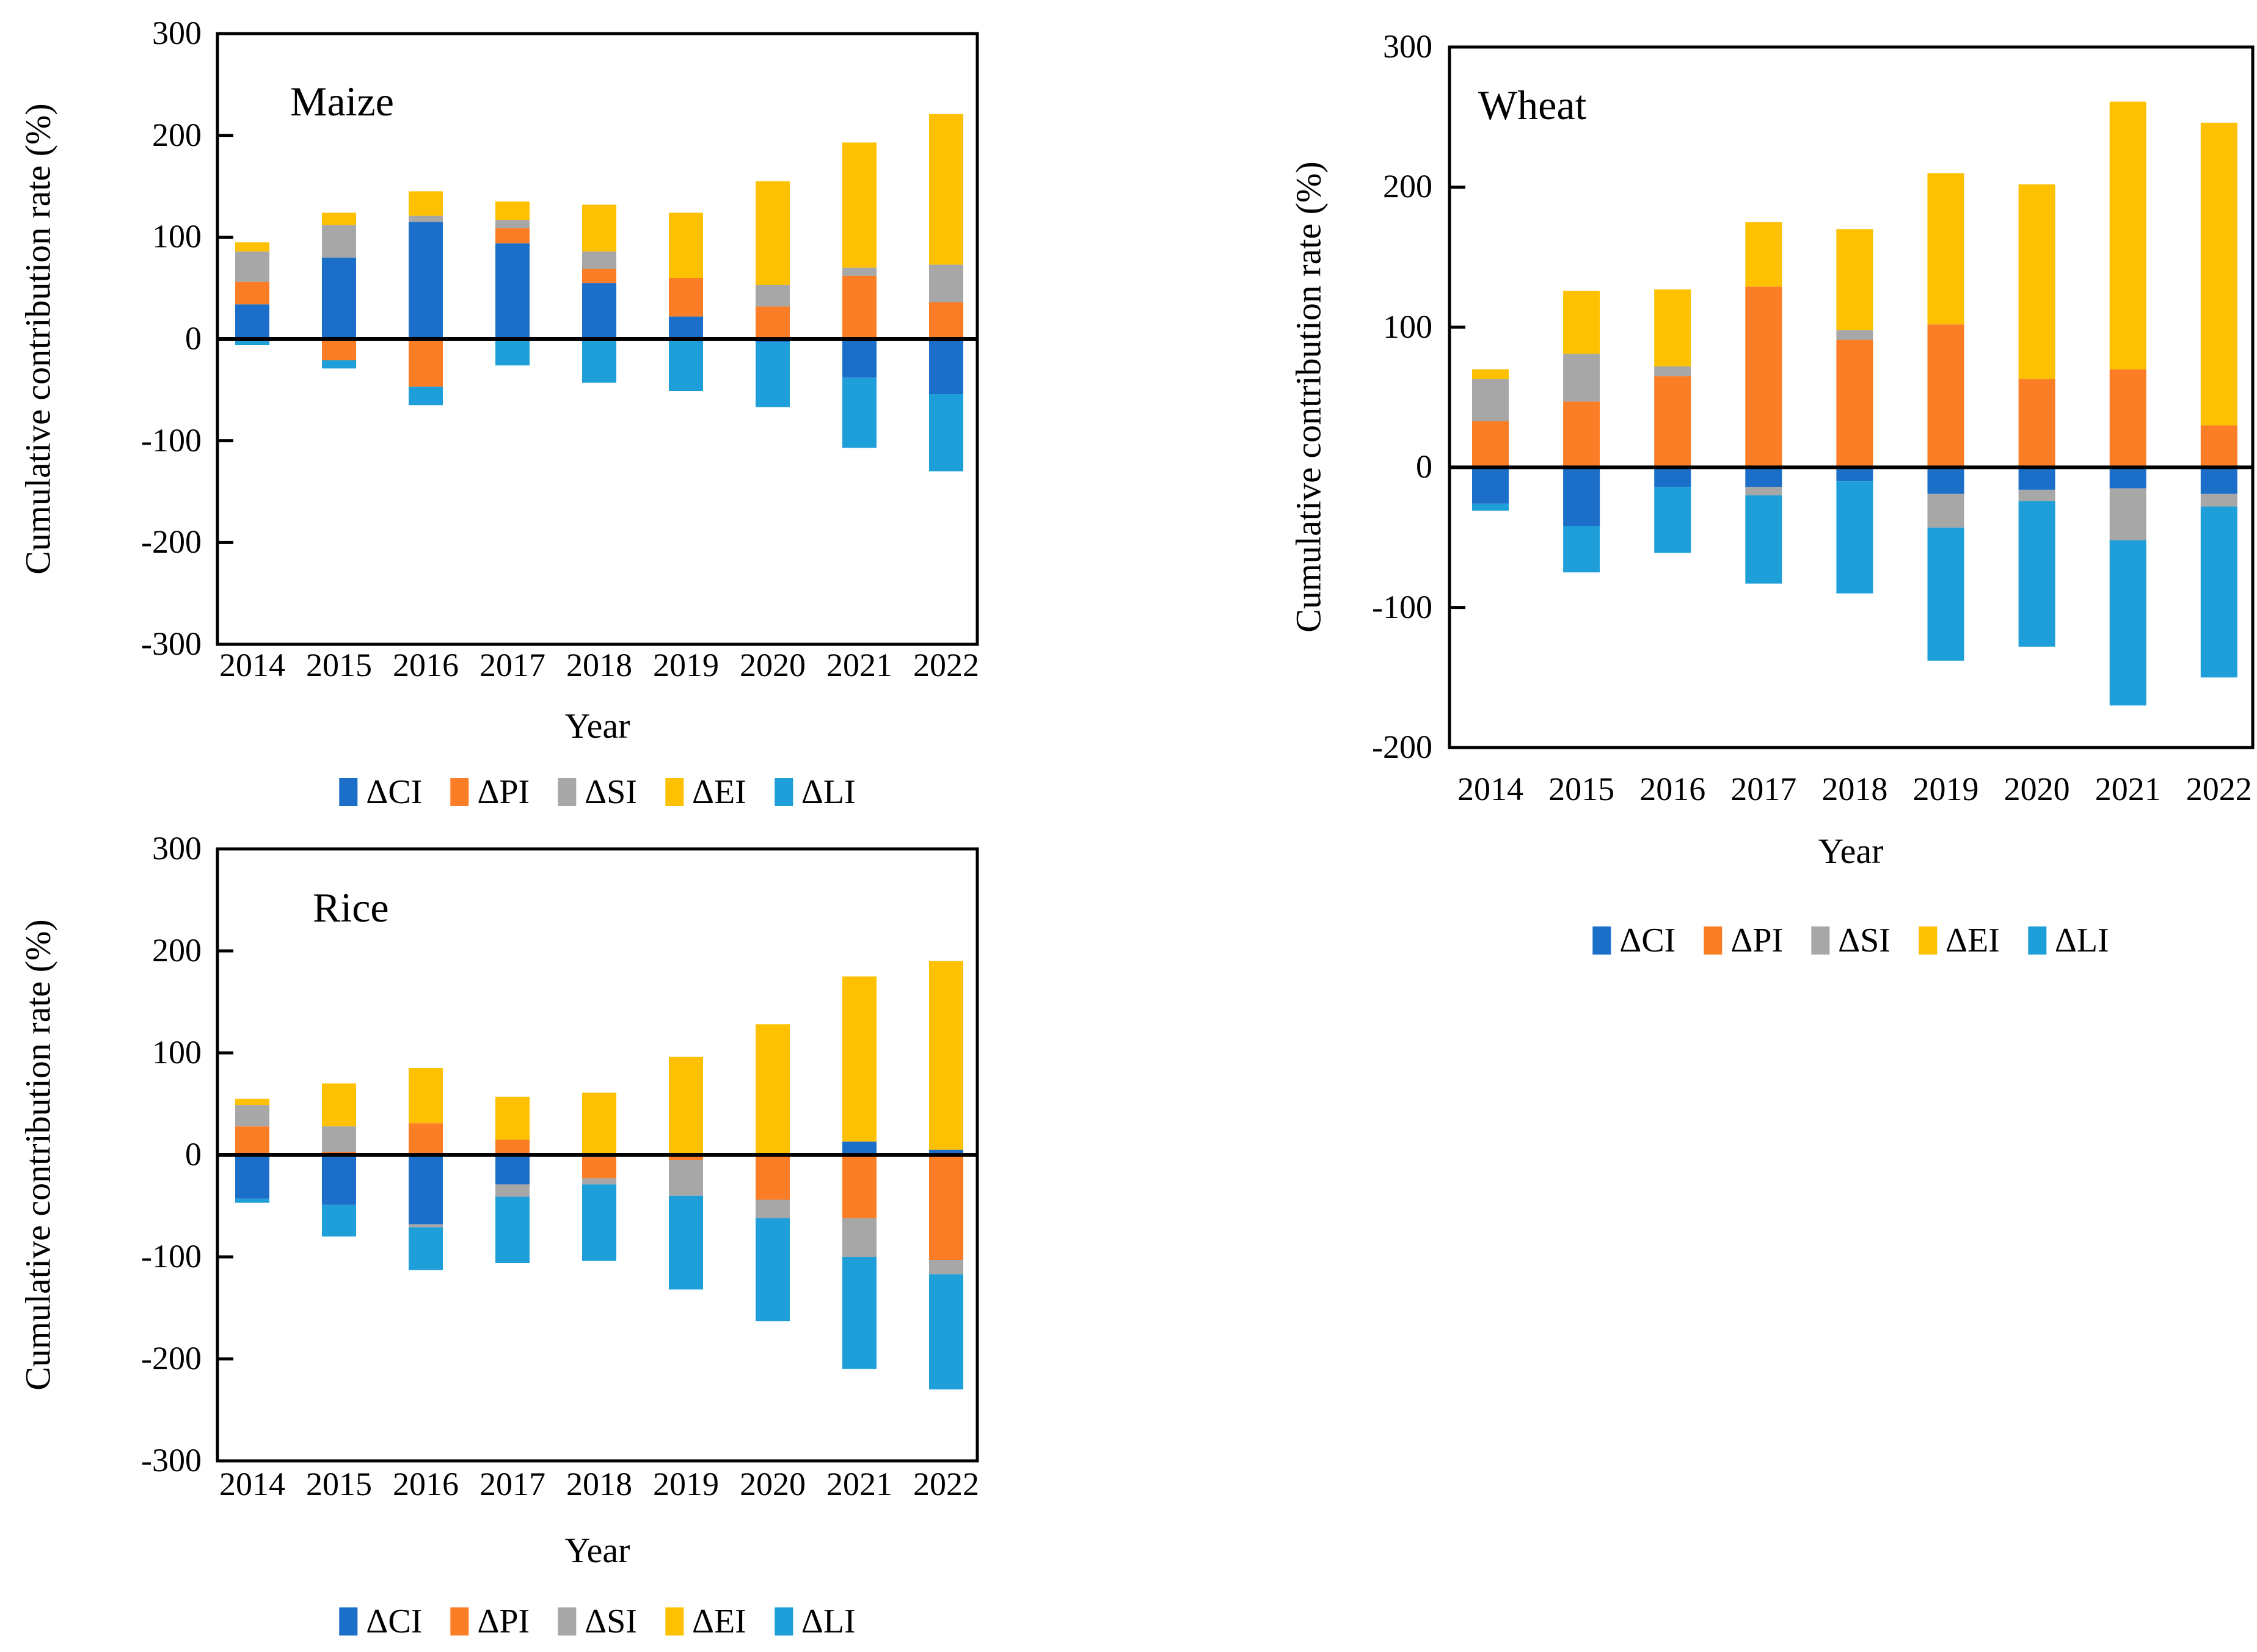  I want to click on bar-segment-rice-2017-dLI, so click(513, 1230).